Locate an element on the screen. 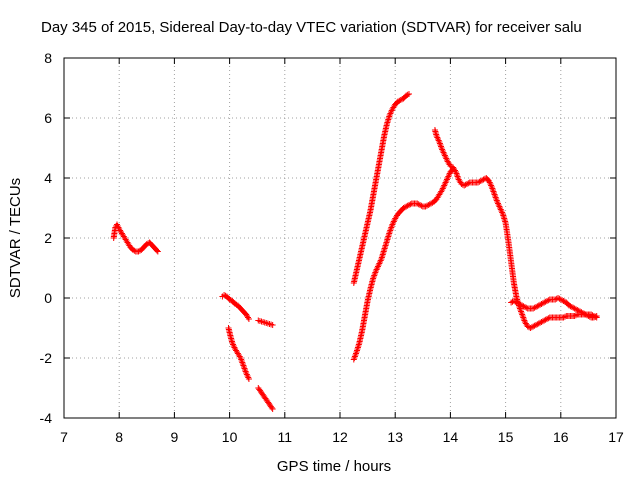 Image resolution: width=640 pixels, height=480 pixels. x-tick-label: 8 is located at coordinates (119, 437).